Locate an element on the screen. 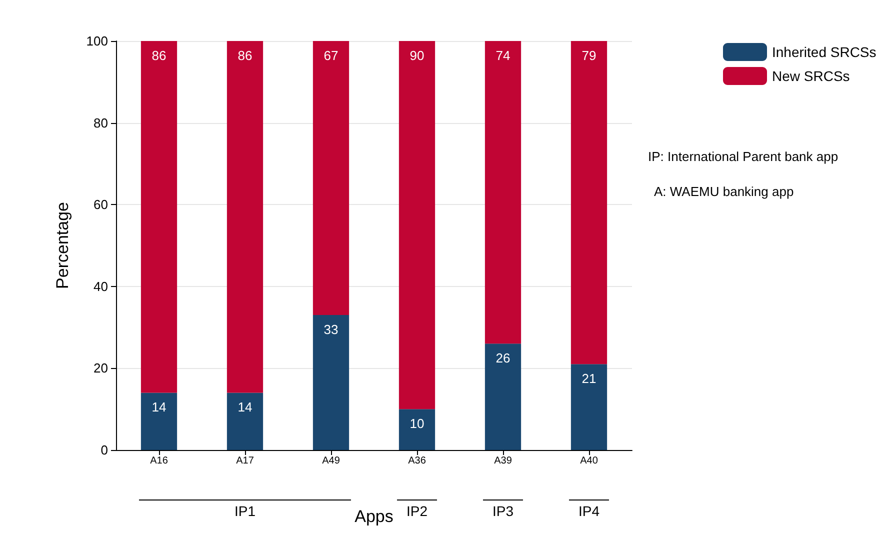 The height and width of the screenshot is (538, 885). y-axis-title: Percentage is located at coordinates (62, 245).